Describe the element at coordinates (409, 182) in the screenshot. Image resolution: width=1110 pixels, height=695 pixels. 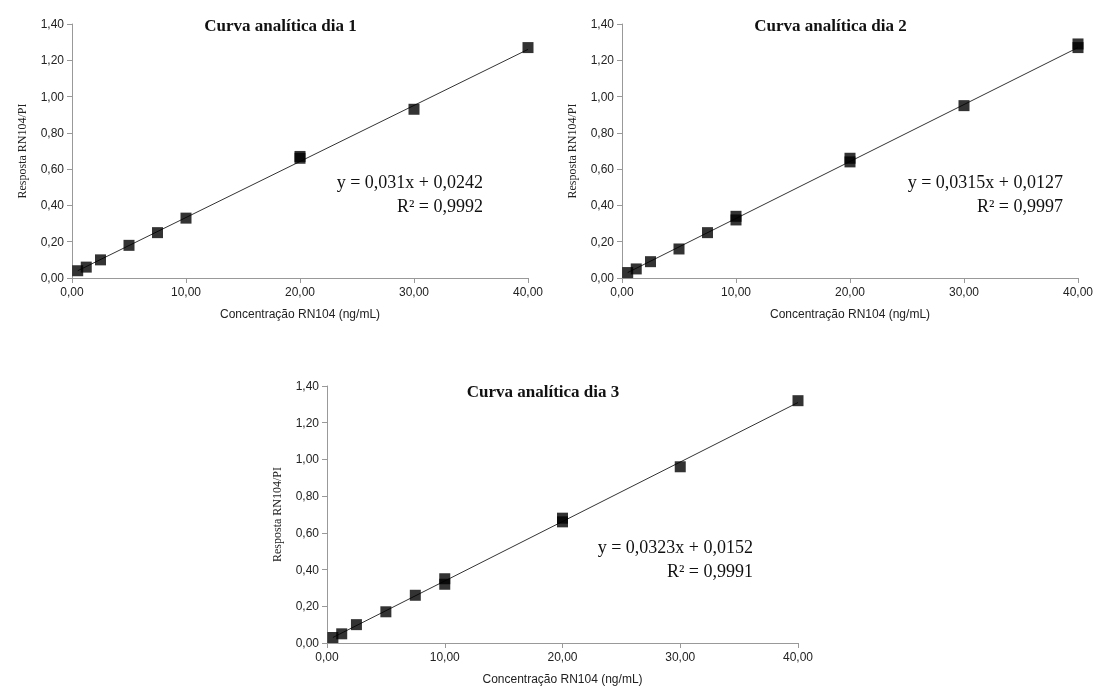
I see `annotation: y = 0,031x + 0,0242` at that location.